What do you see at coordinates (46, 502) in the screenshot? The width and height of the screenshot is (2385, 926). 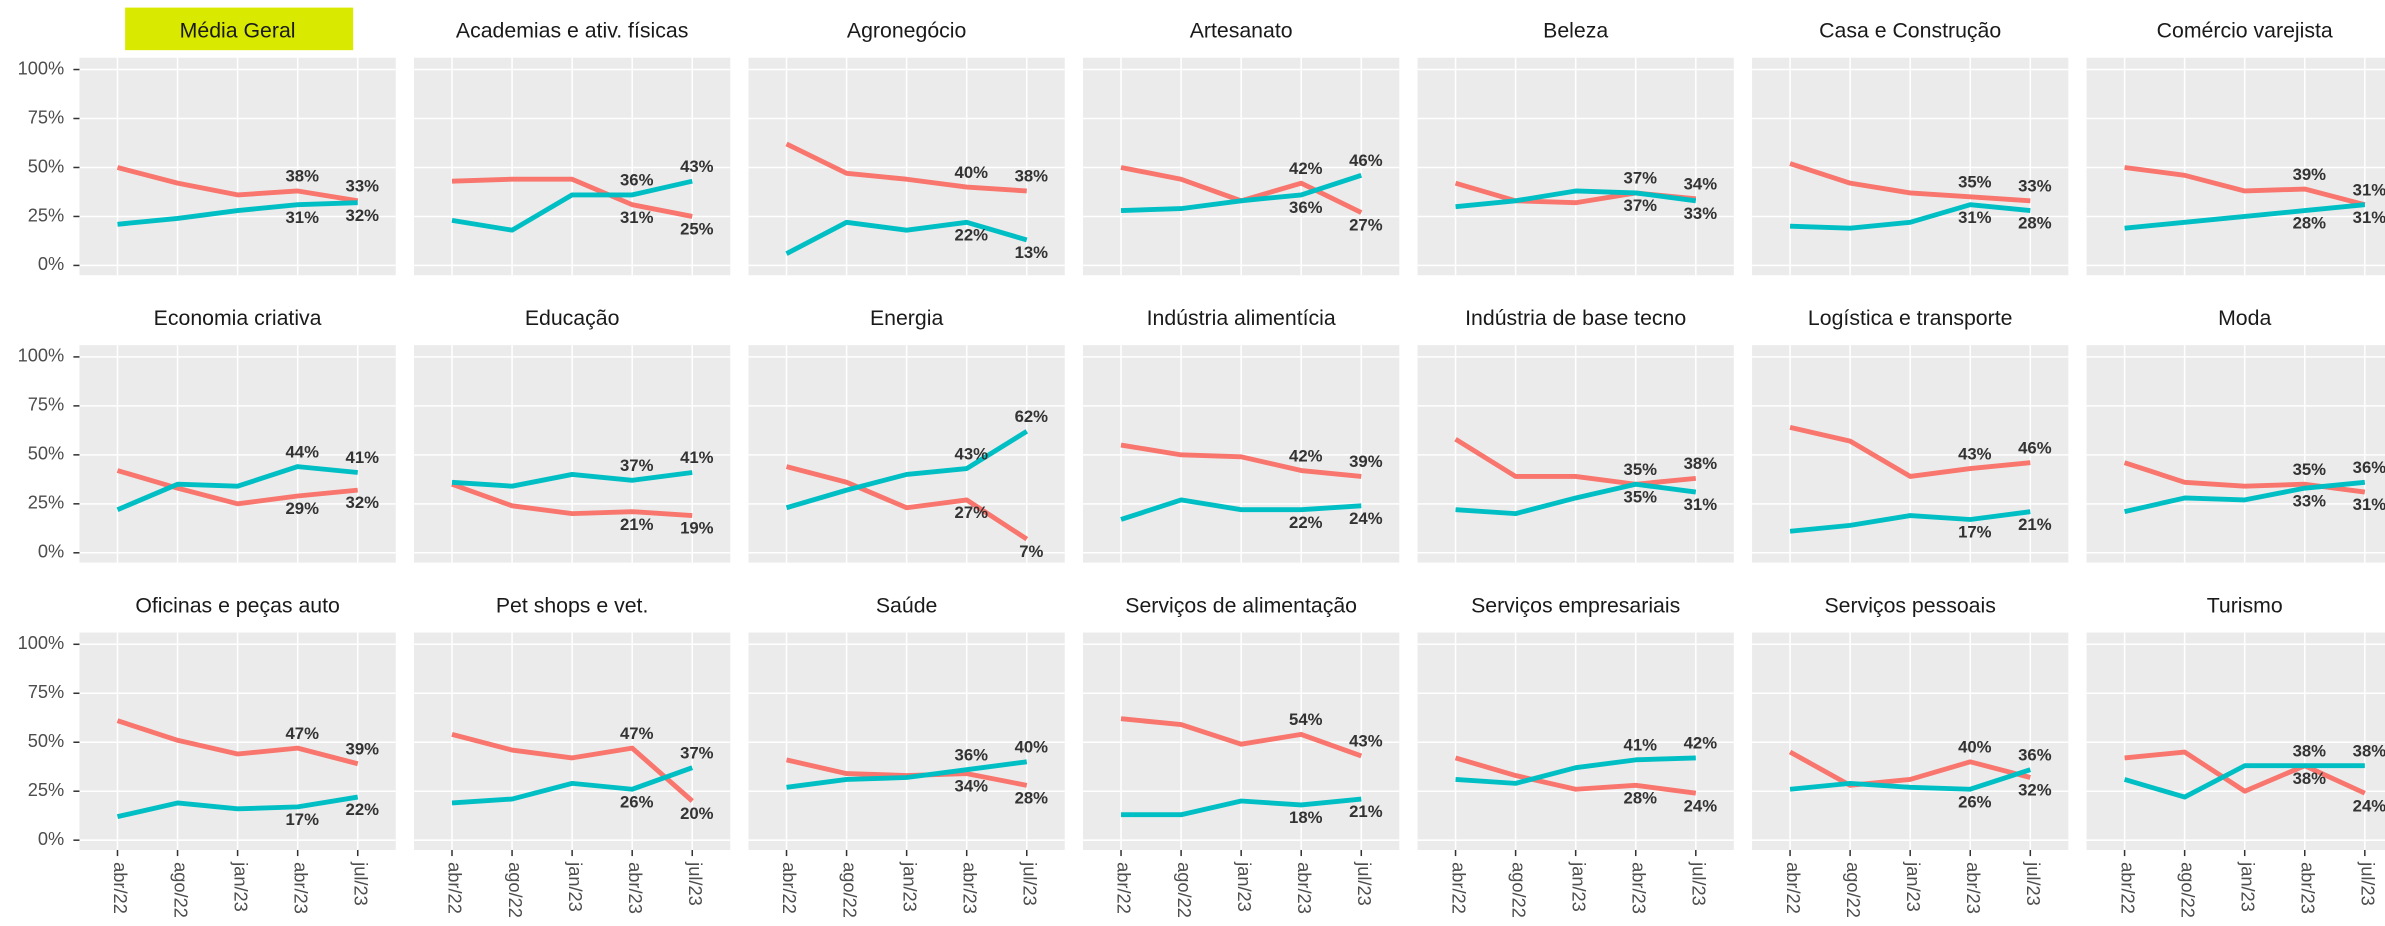 I see `y-tick-label: 25%` at bounding box center [46, 502].